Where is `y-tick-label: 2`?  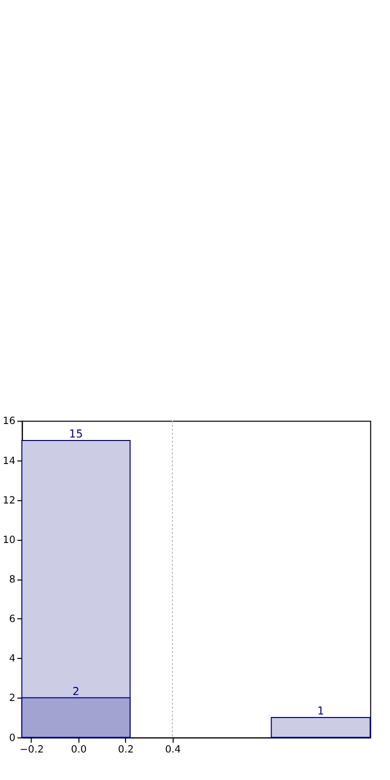
y-tick-label: 2 is located at coordinates (12, 698).